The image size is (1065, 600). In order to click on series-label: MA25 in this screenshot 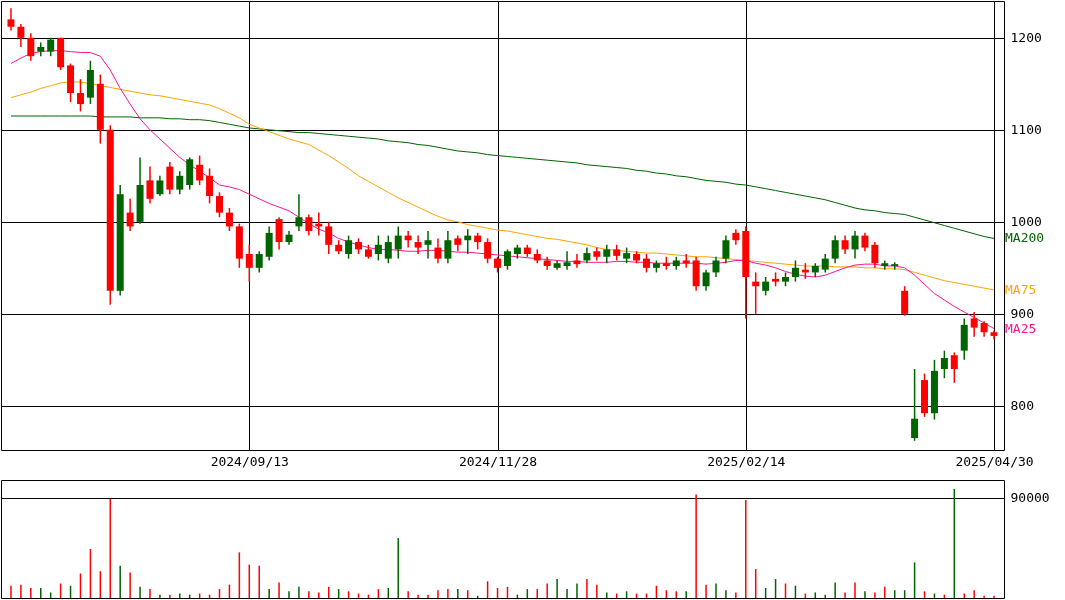, I will do `click(1021, 328)`.